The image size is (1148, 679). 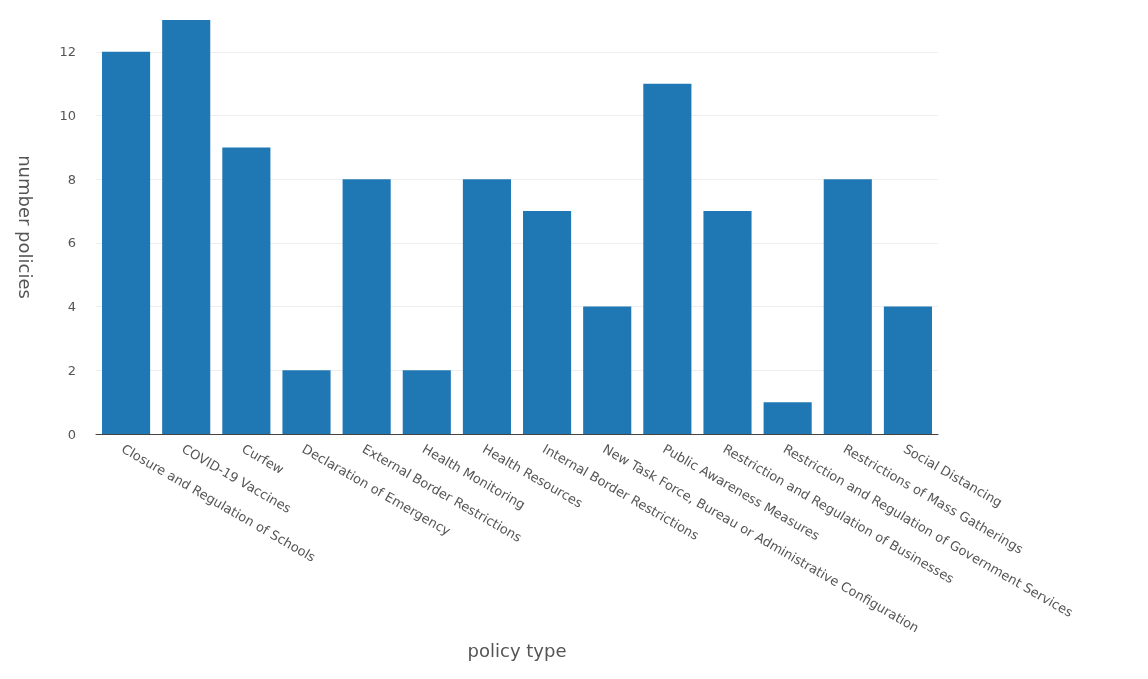 I want to click on y-tick-label: 4, so click(x=71, y=307).